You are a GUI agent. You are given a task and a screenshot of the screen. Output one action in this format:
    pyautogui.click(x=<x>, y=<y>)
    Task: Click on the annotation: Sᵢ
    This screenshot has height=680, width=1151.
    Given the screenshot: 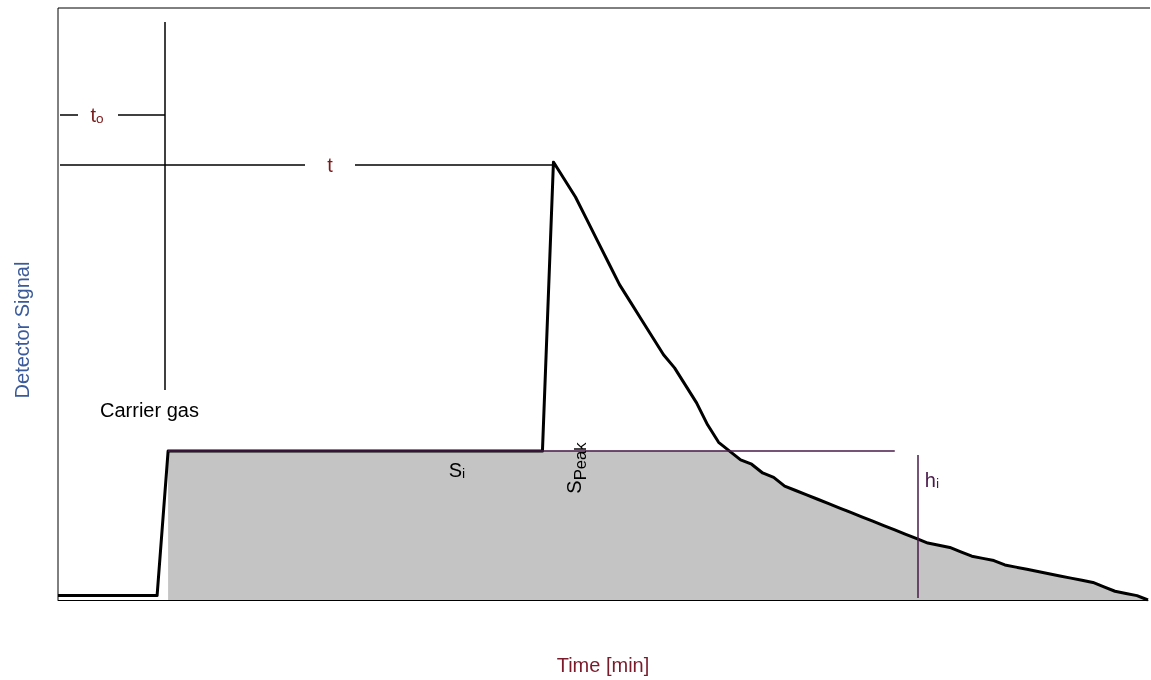 What is the action you would take?
    pyautogui.click(x=457, y=470)
    